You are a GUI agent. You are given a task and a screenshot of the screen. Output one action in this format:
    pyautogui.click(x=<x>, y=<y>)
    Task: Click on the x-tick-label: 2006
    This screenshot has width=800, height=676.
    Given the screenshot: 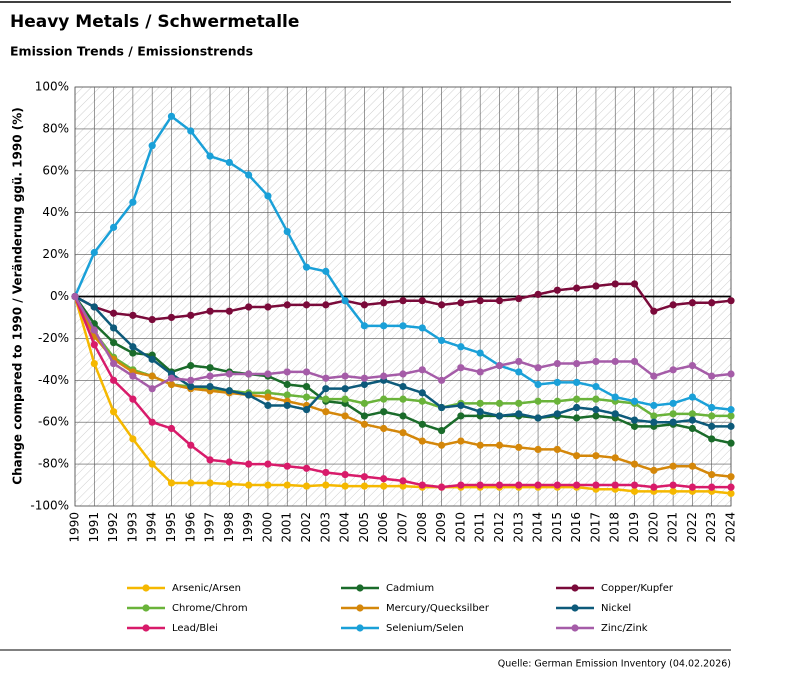 What is the action you would take?
    pyautogui.click(x=383, y=527)
    